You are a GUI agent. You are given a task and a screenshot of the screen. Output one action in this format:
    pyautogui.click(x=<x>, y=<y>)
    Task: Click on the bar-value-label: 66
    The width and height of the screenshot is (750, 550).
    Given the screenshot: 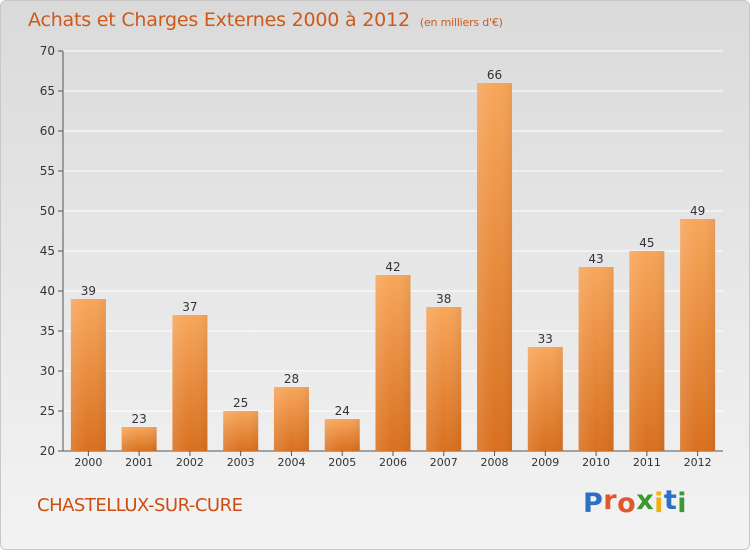 What is the action you would take?
    pyautogui.click(x=494, y=75)
    